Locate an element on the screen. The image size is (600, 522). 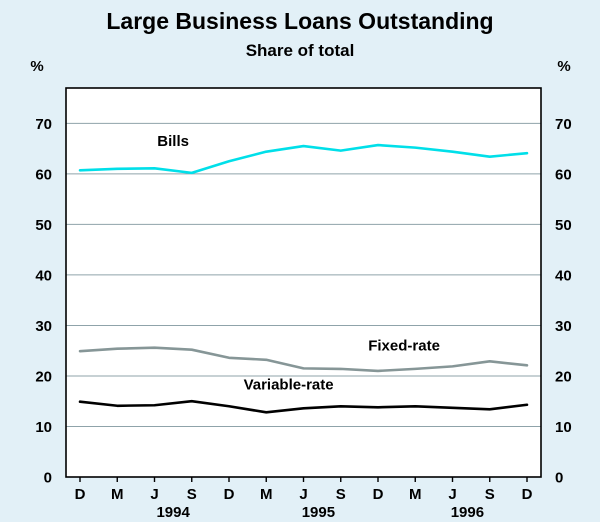
y-tick-label-left: 10 is located at coordinates (43, 427).